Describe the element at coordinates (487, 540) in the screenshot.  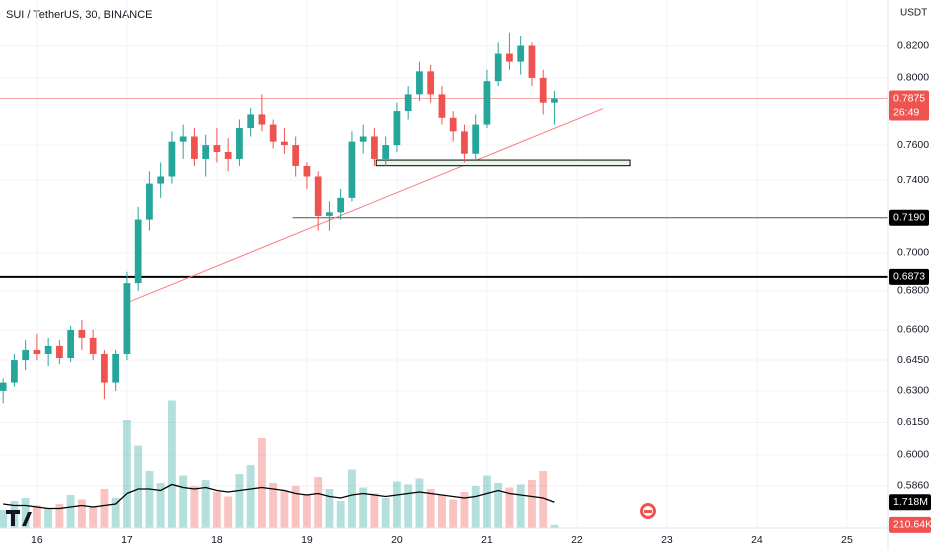
I see `x-tick-label: 21` at that location.